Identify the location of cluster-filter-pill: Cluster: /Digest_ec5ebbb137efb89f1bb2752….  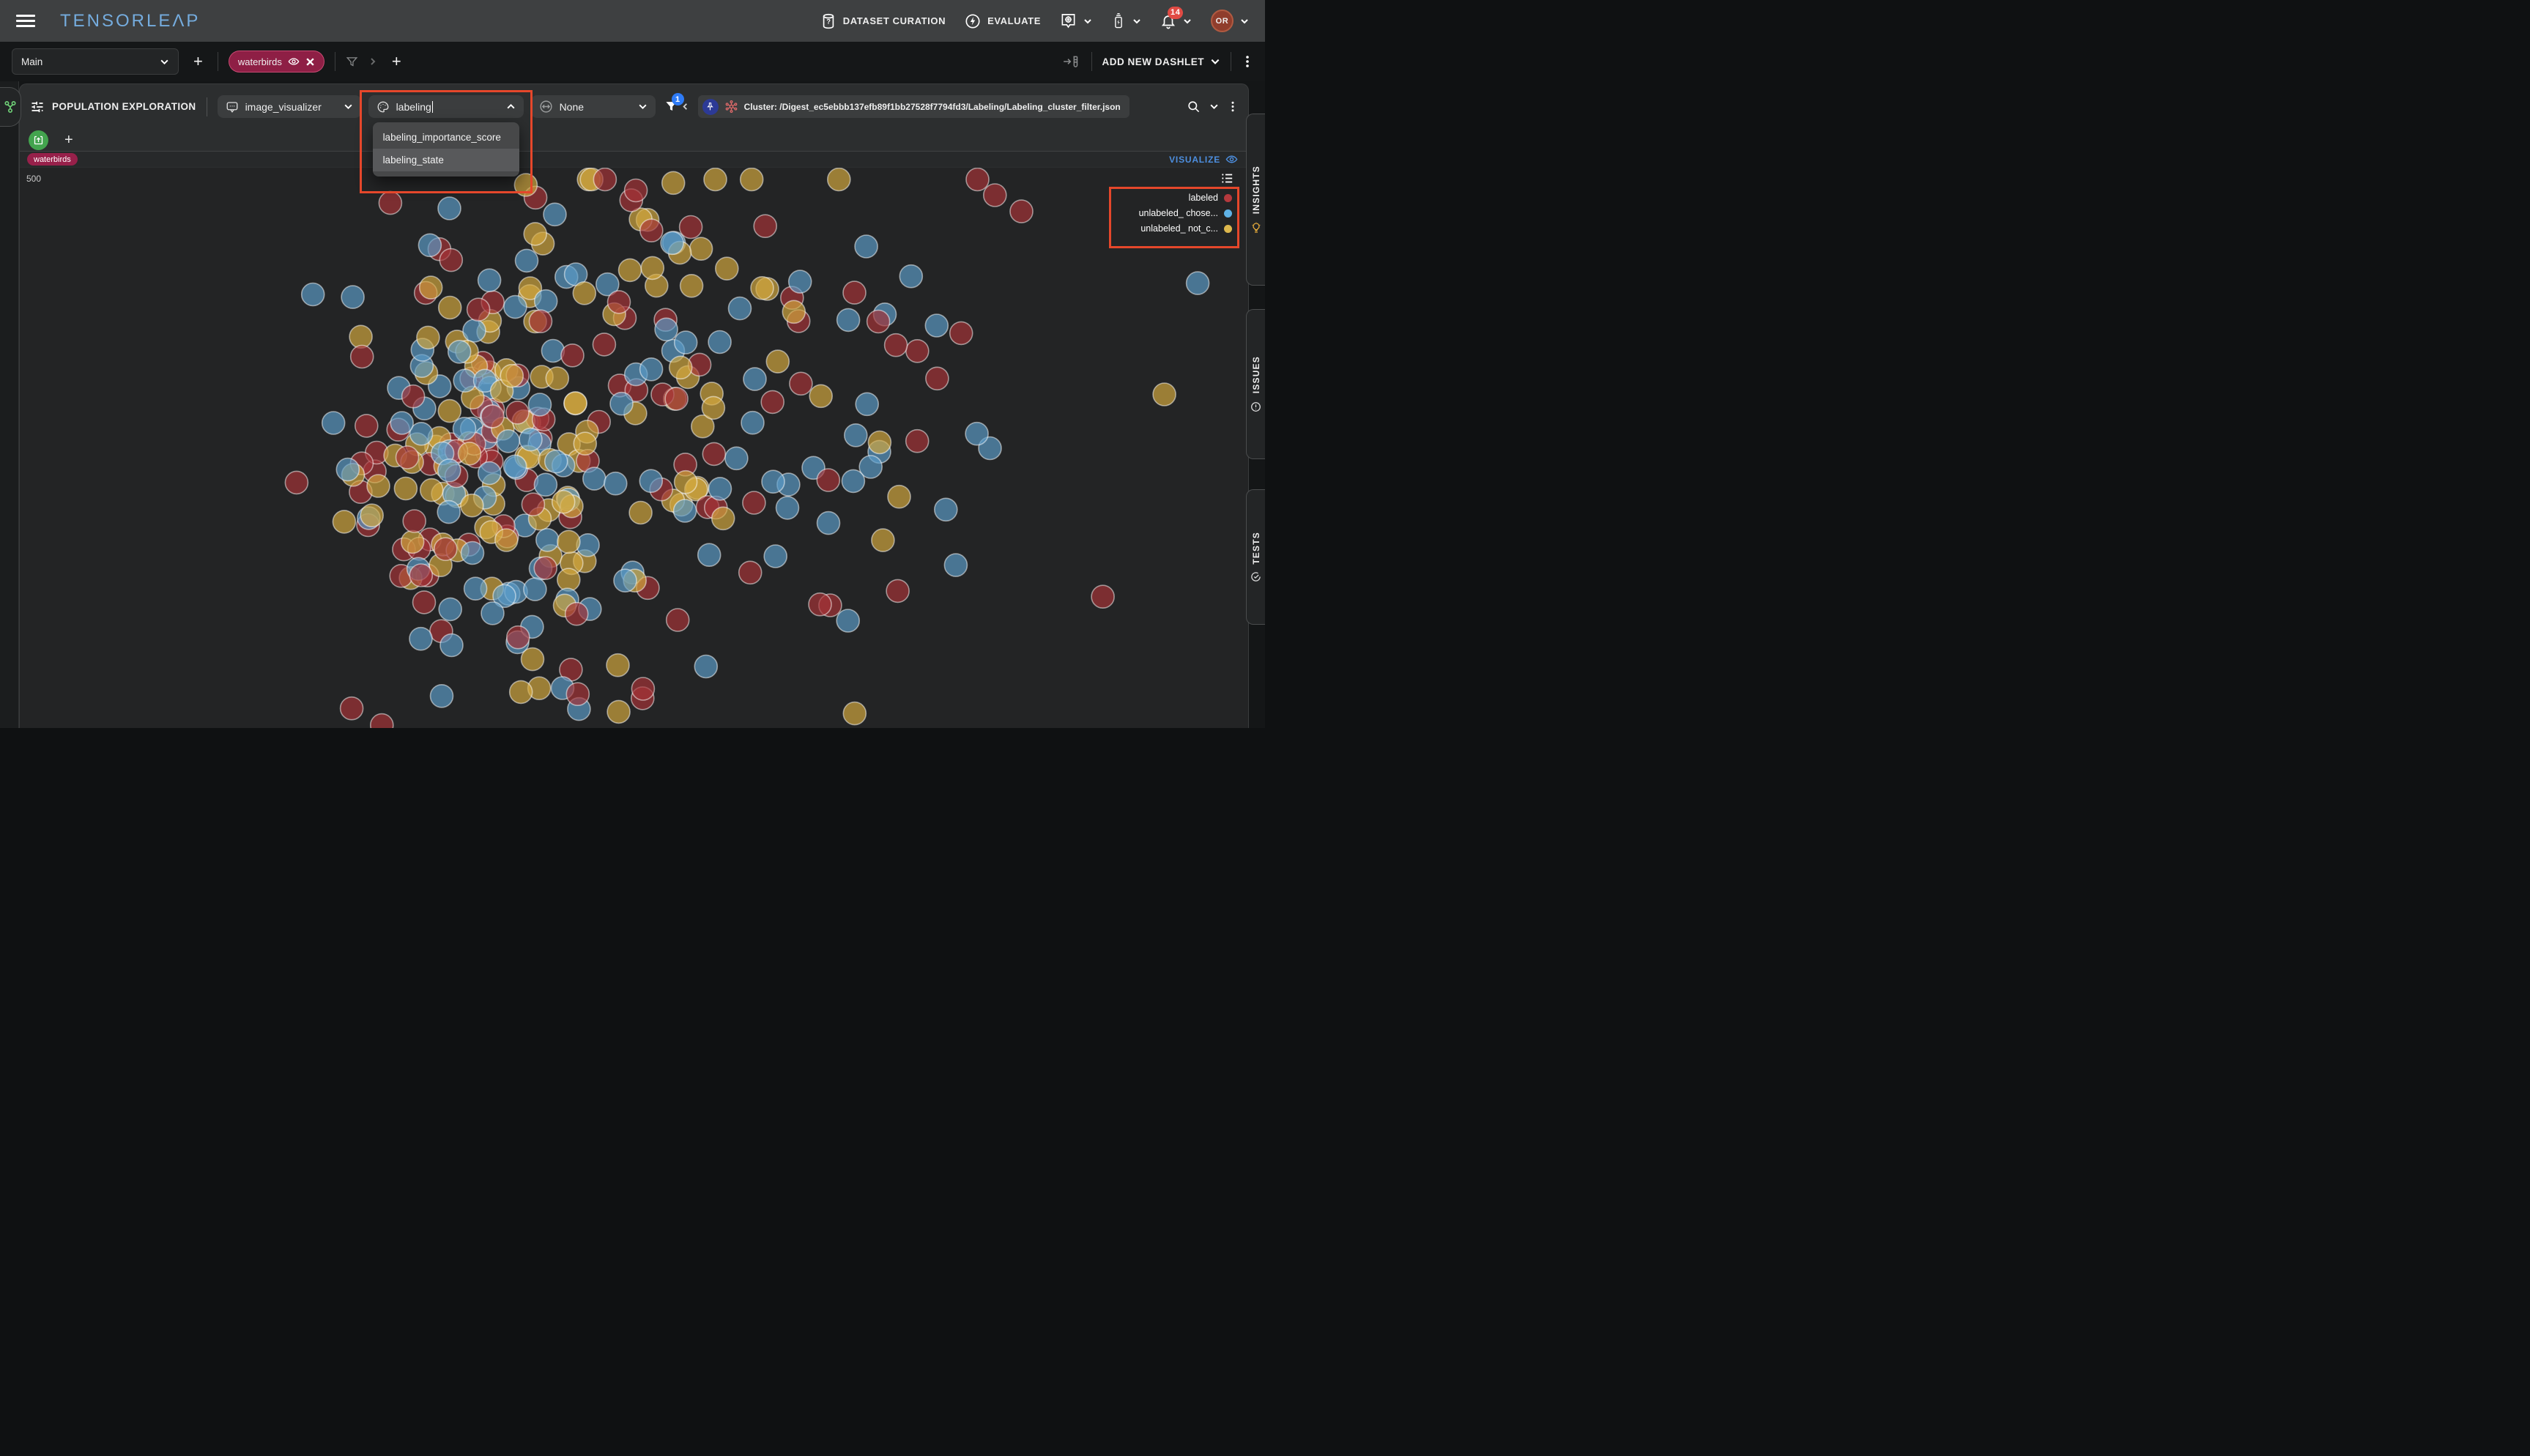
(913, 107).